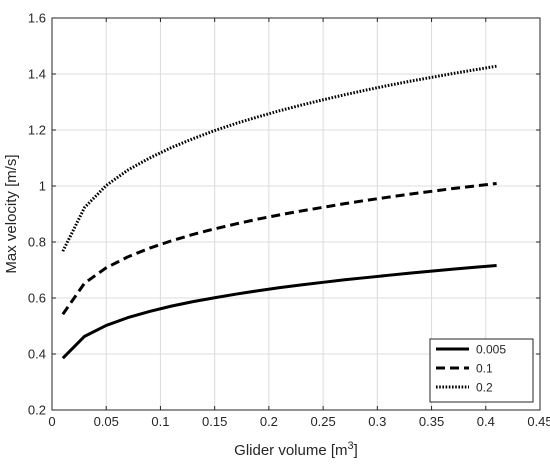 The width and height of the screenshot is (550, 464). What do you see at coordinates (37, 130) in the screenshot?
I see `y-tick-label: 1.2` at bounding box center [37, 130].